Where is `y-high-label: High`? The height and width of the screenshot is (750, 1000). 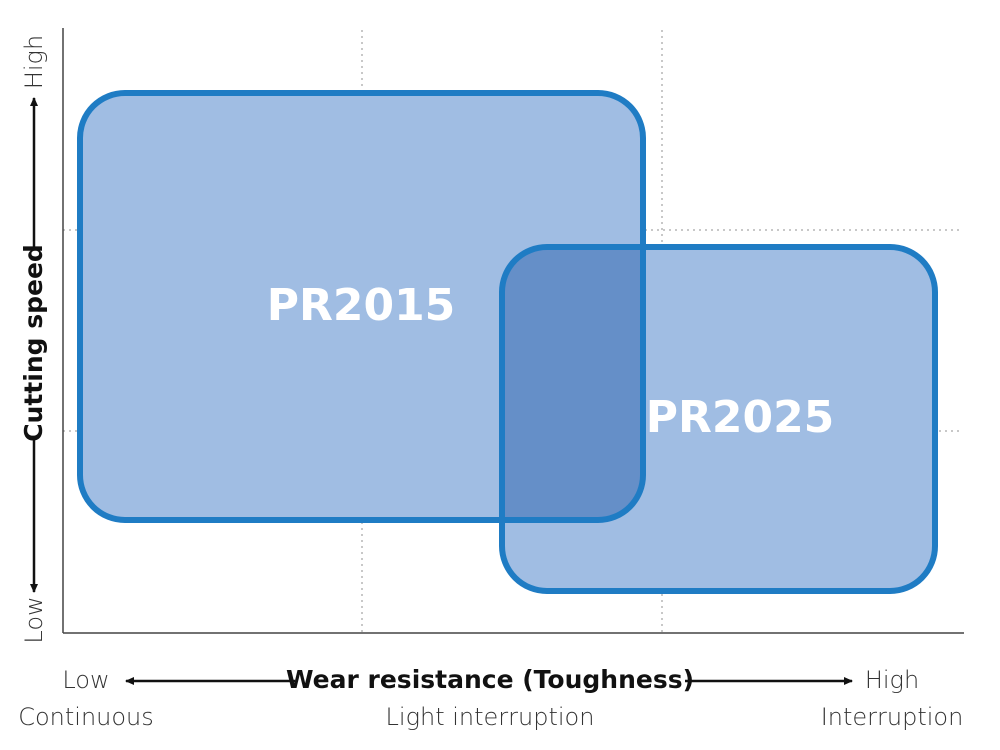 y-high-label: High is located at coordinates (34, 62).